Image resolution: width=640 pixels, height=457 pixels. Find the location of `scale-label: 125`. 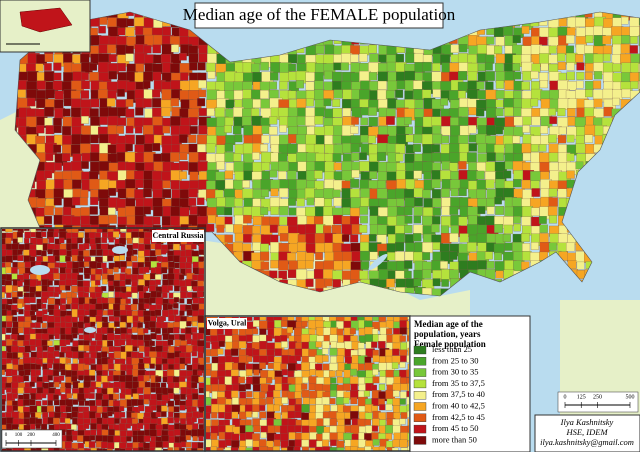

scale-label: 125 is located at coordinates (581, 397).